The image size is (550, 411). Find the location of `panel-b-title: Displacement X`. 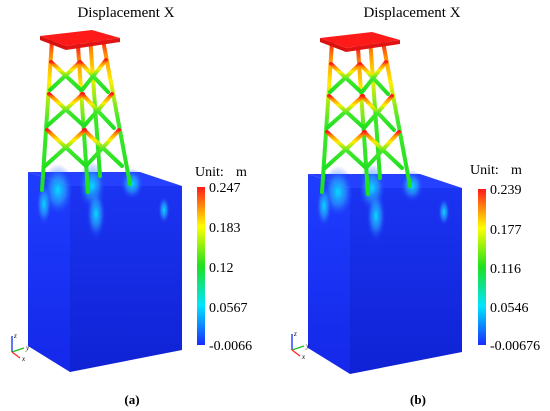

panel-b-title: Displacement X is located at coordinates (411, 13).